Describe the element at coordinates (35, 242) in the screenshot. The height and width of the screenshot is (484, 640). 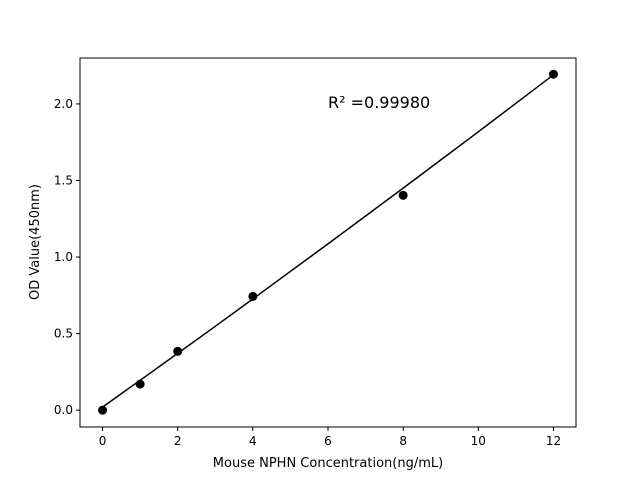
I see `y-axis-label: OD Value(450nm)` at that location.